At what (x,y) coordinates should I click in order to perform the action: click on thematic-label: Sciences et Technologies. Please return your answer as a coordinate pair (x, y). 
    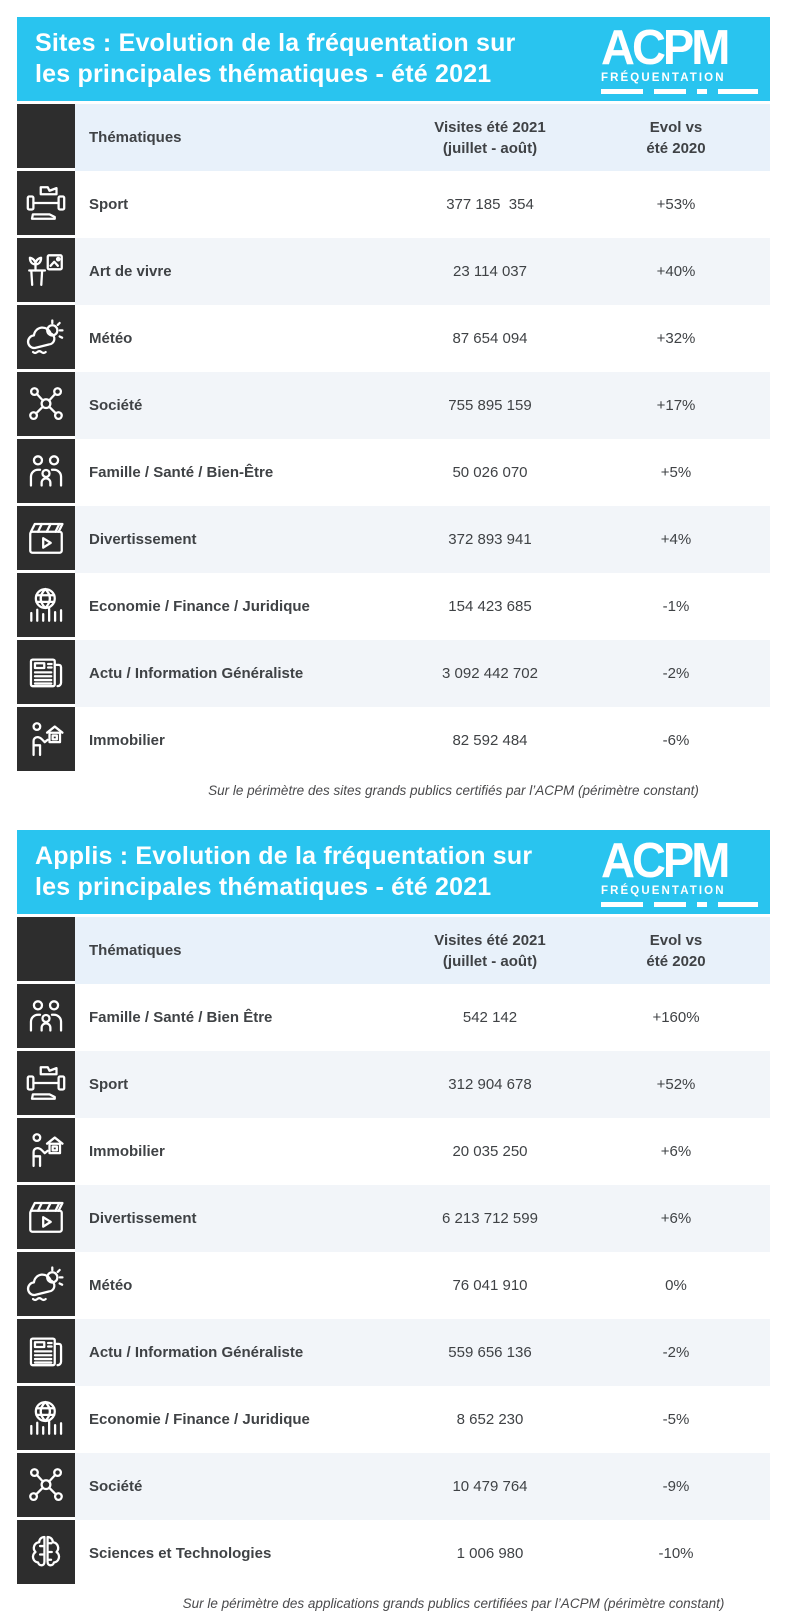
    Looking at the image, I should click on (180, 1553).